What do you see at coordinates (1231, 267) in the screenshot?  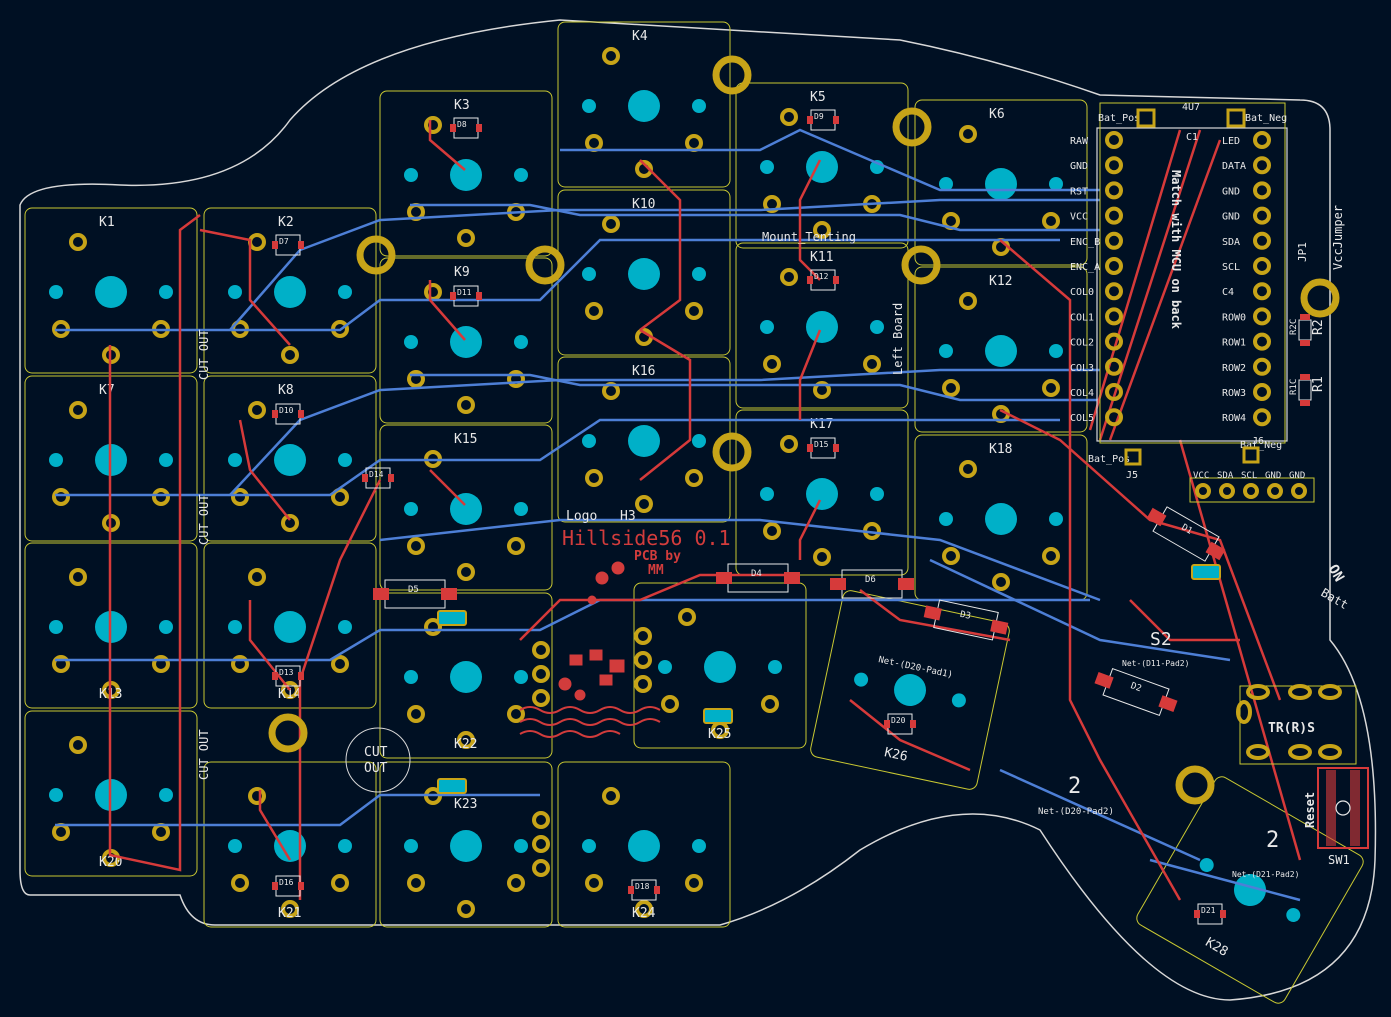 I see `controller-pin-label: SCL` at bounding box center [1231, 267].